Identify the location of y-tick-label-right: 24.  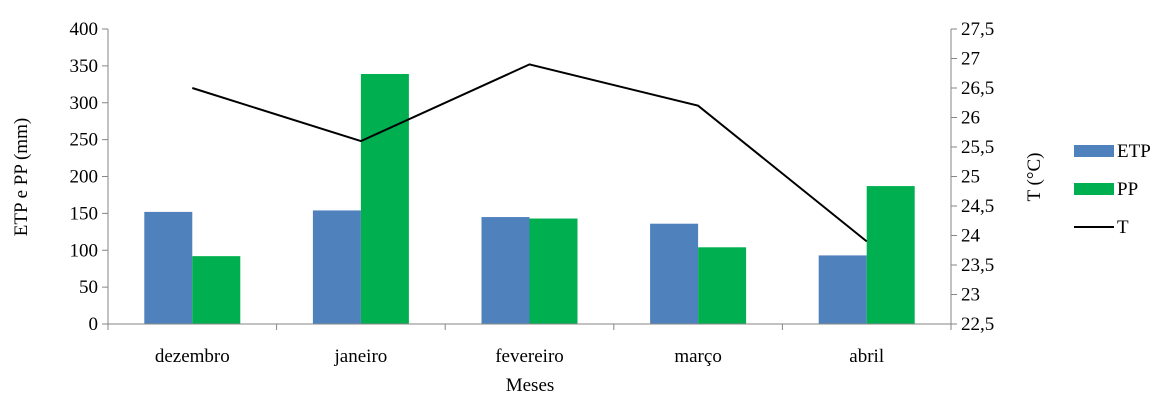
(971, 236).